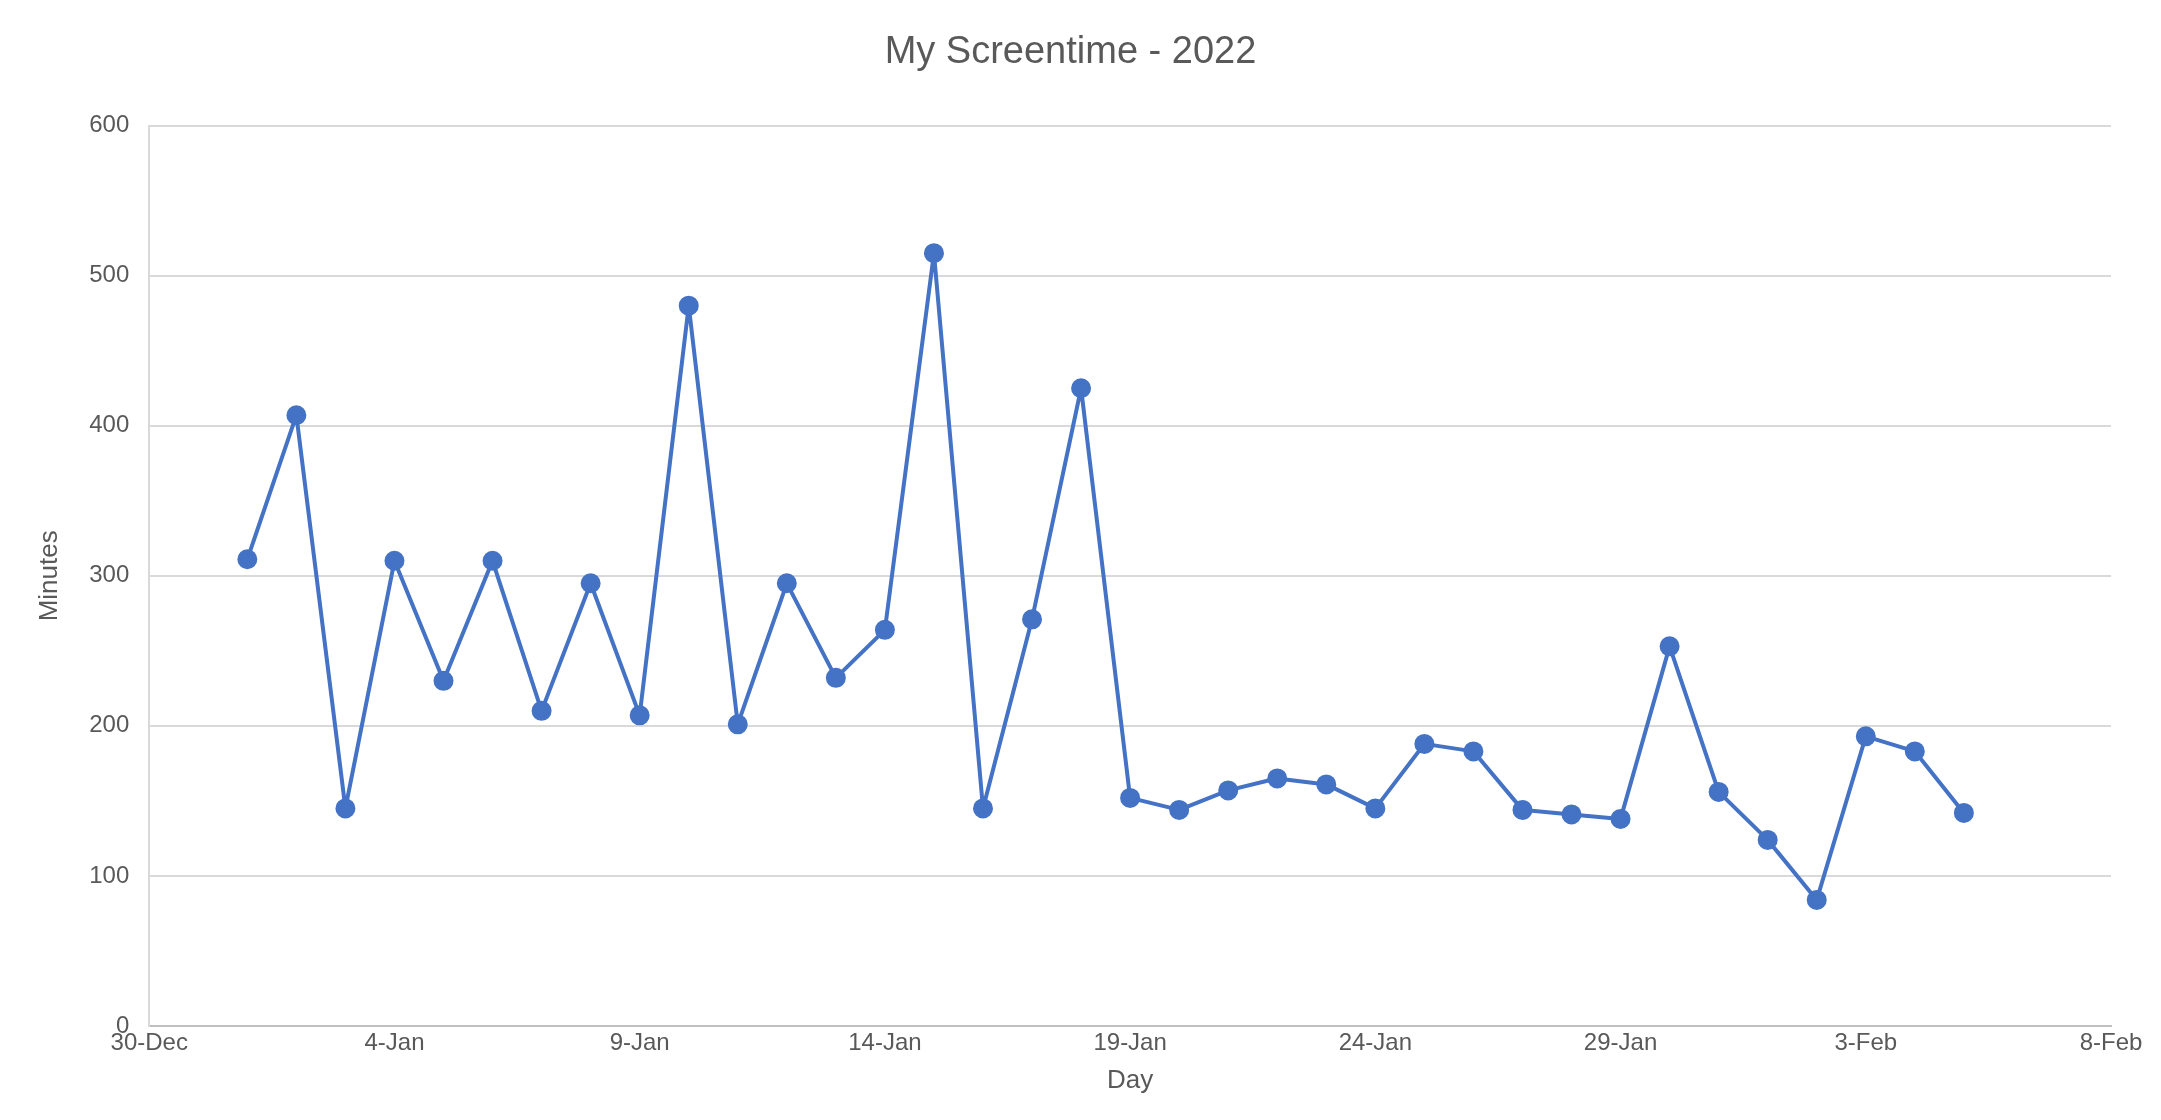 This screenshot has height=1120, width=2161. Describe the element at coordinates (2111, 1042) in the screenshot. I see `x-tick-label: 8-Feb` at that location.